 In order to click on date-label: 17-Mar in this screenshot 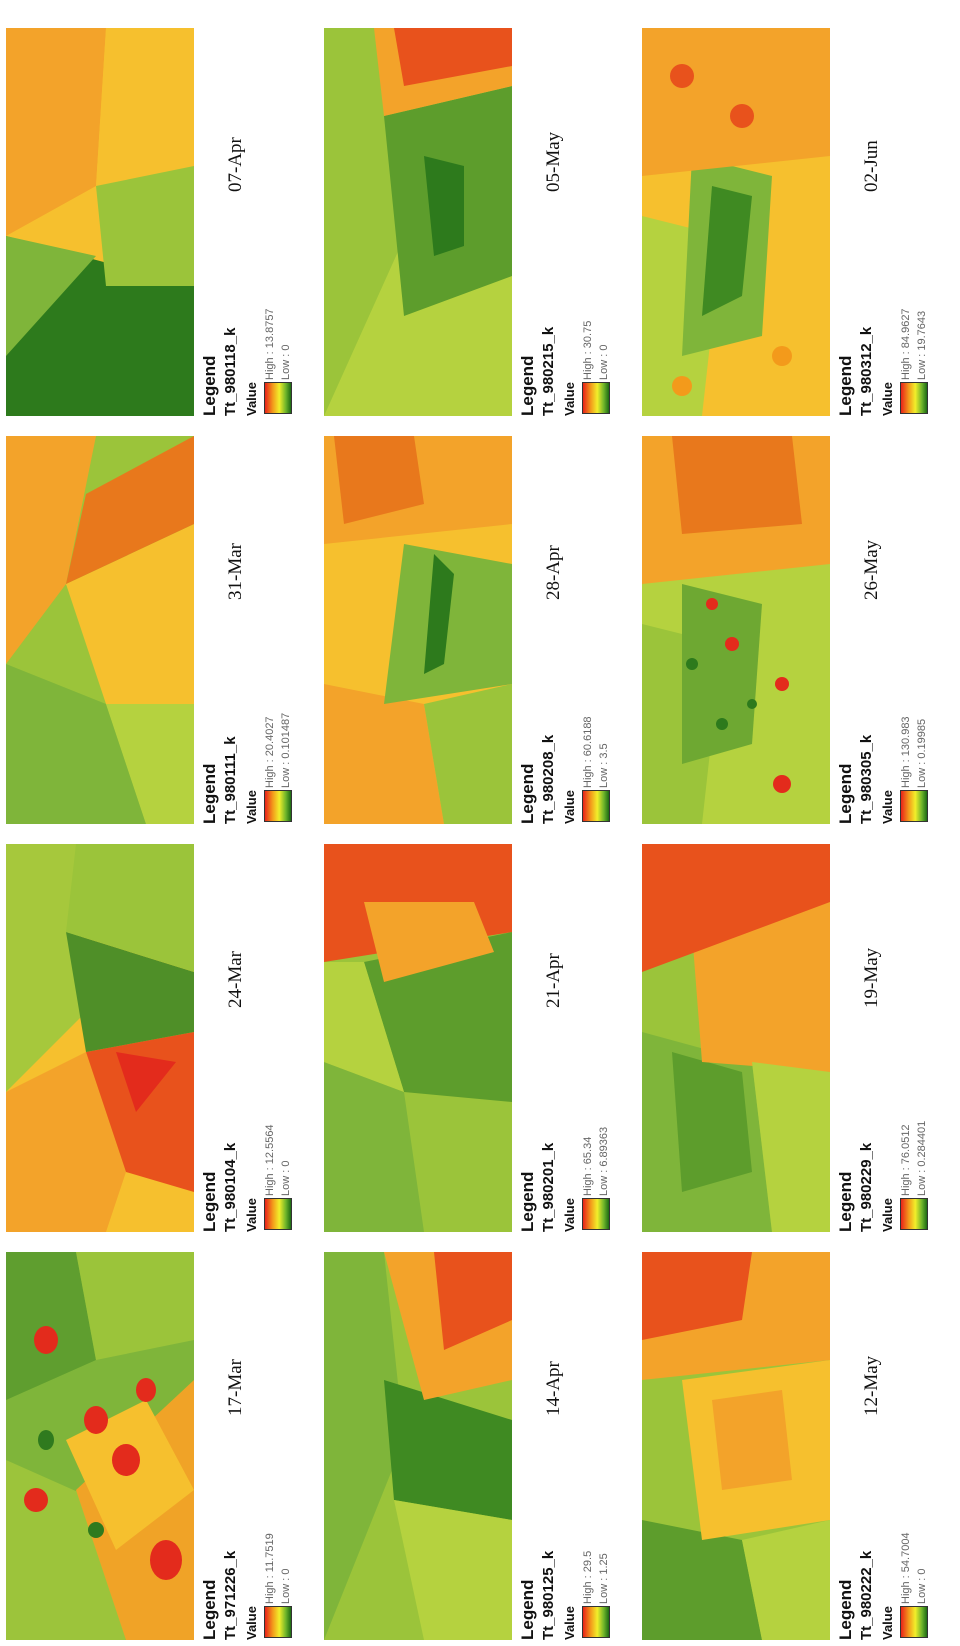, I will do `click(235, 1387)`.